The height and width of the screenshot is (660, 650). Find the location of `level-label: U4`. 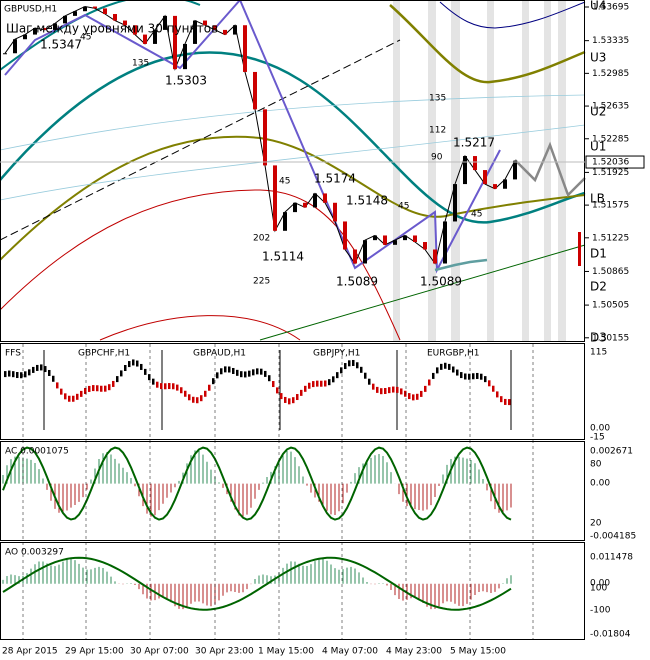

level-label: U4 is located at coordinates (598, 6).